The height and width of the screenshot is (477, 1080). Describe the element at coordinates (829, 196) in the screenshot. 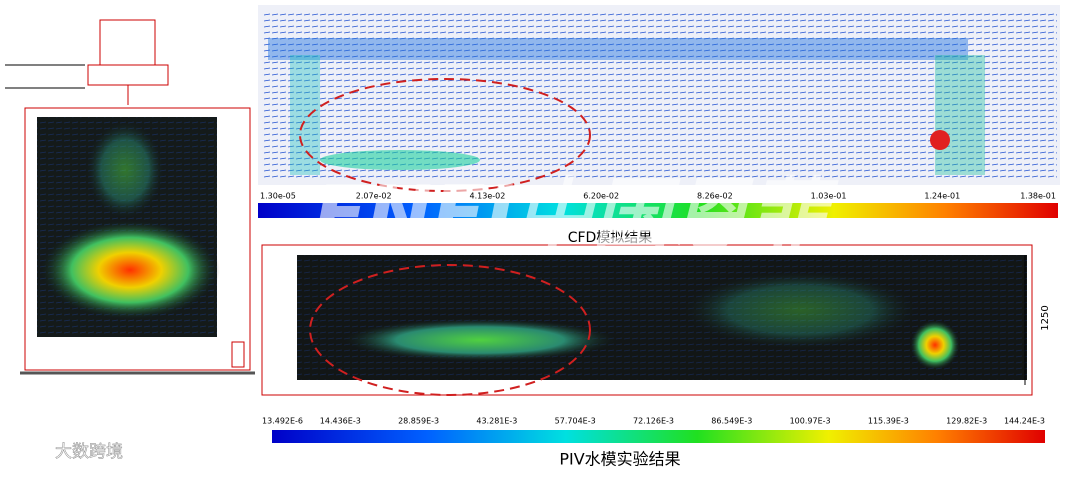

I see `scale-label: 1.03e-01` at that location.